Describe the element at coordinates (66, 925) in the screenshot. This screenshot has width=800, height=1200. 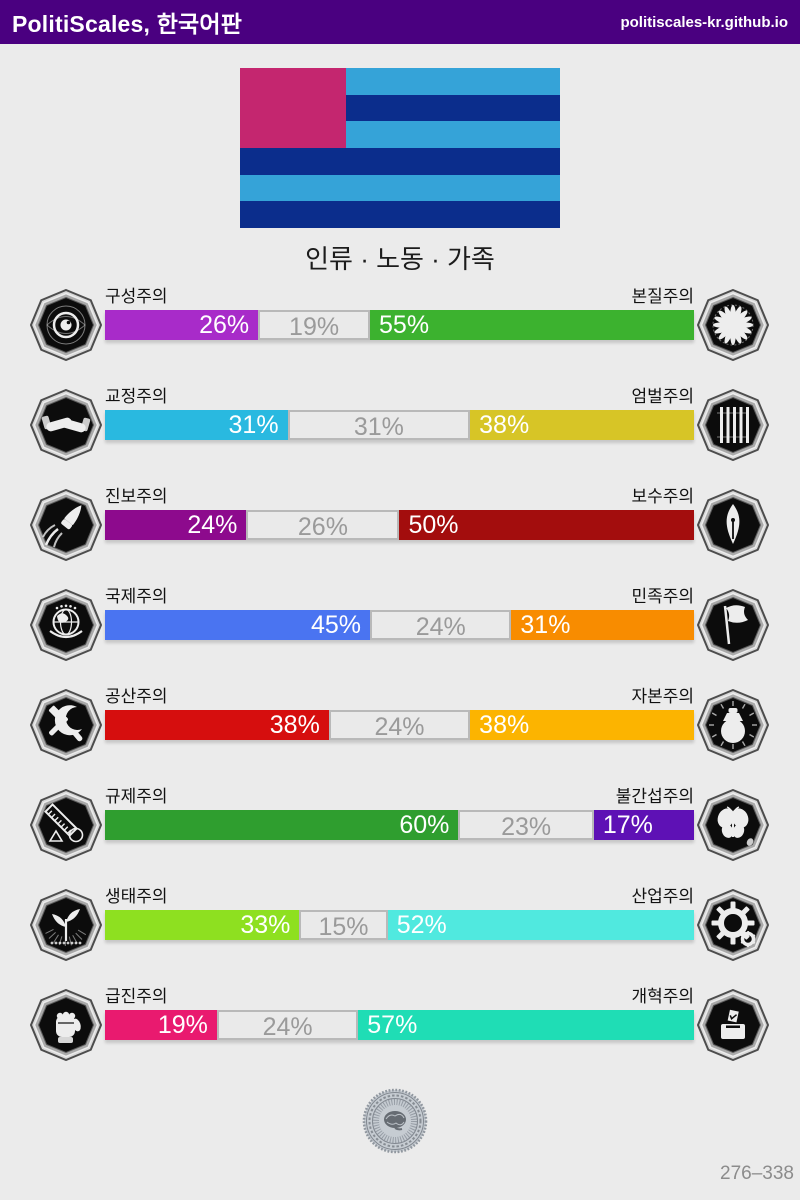
I see `ecology-plant-icon` at that location.